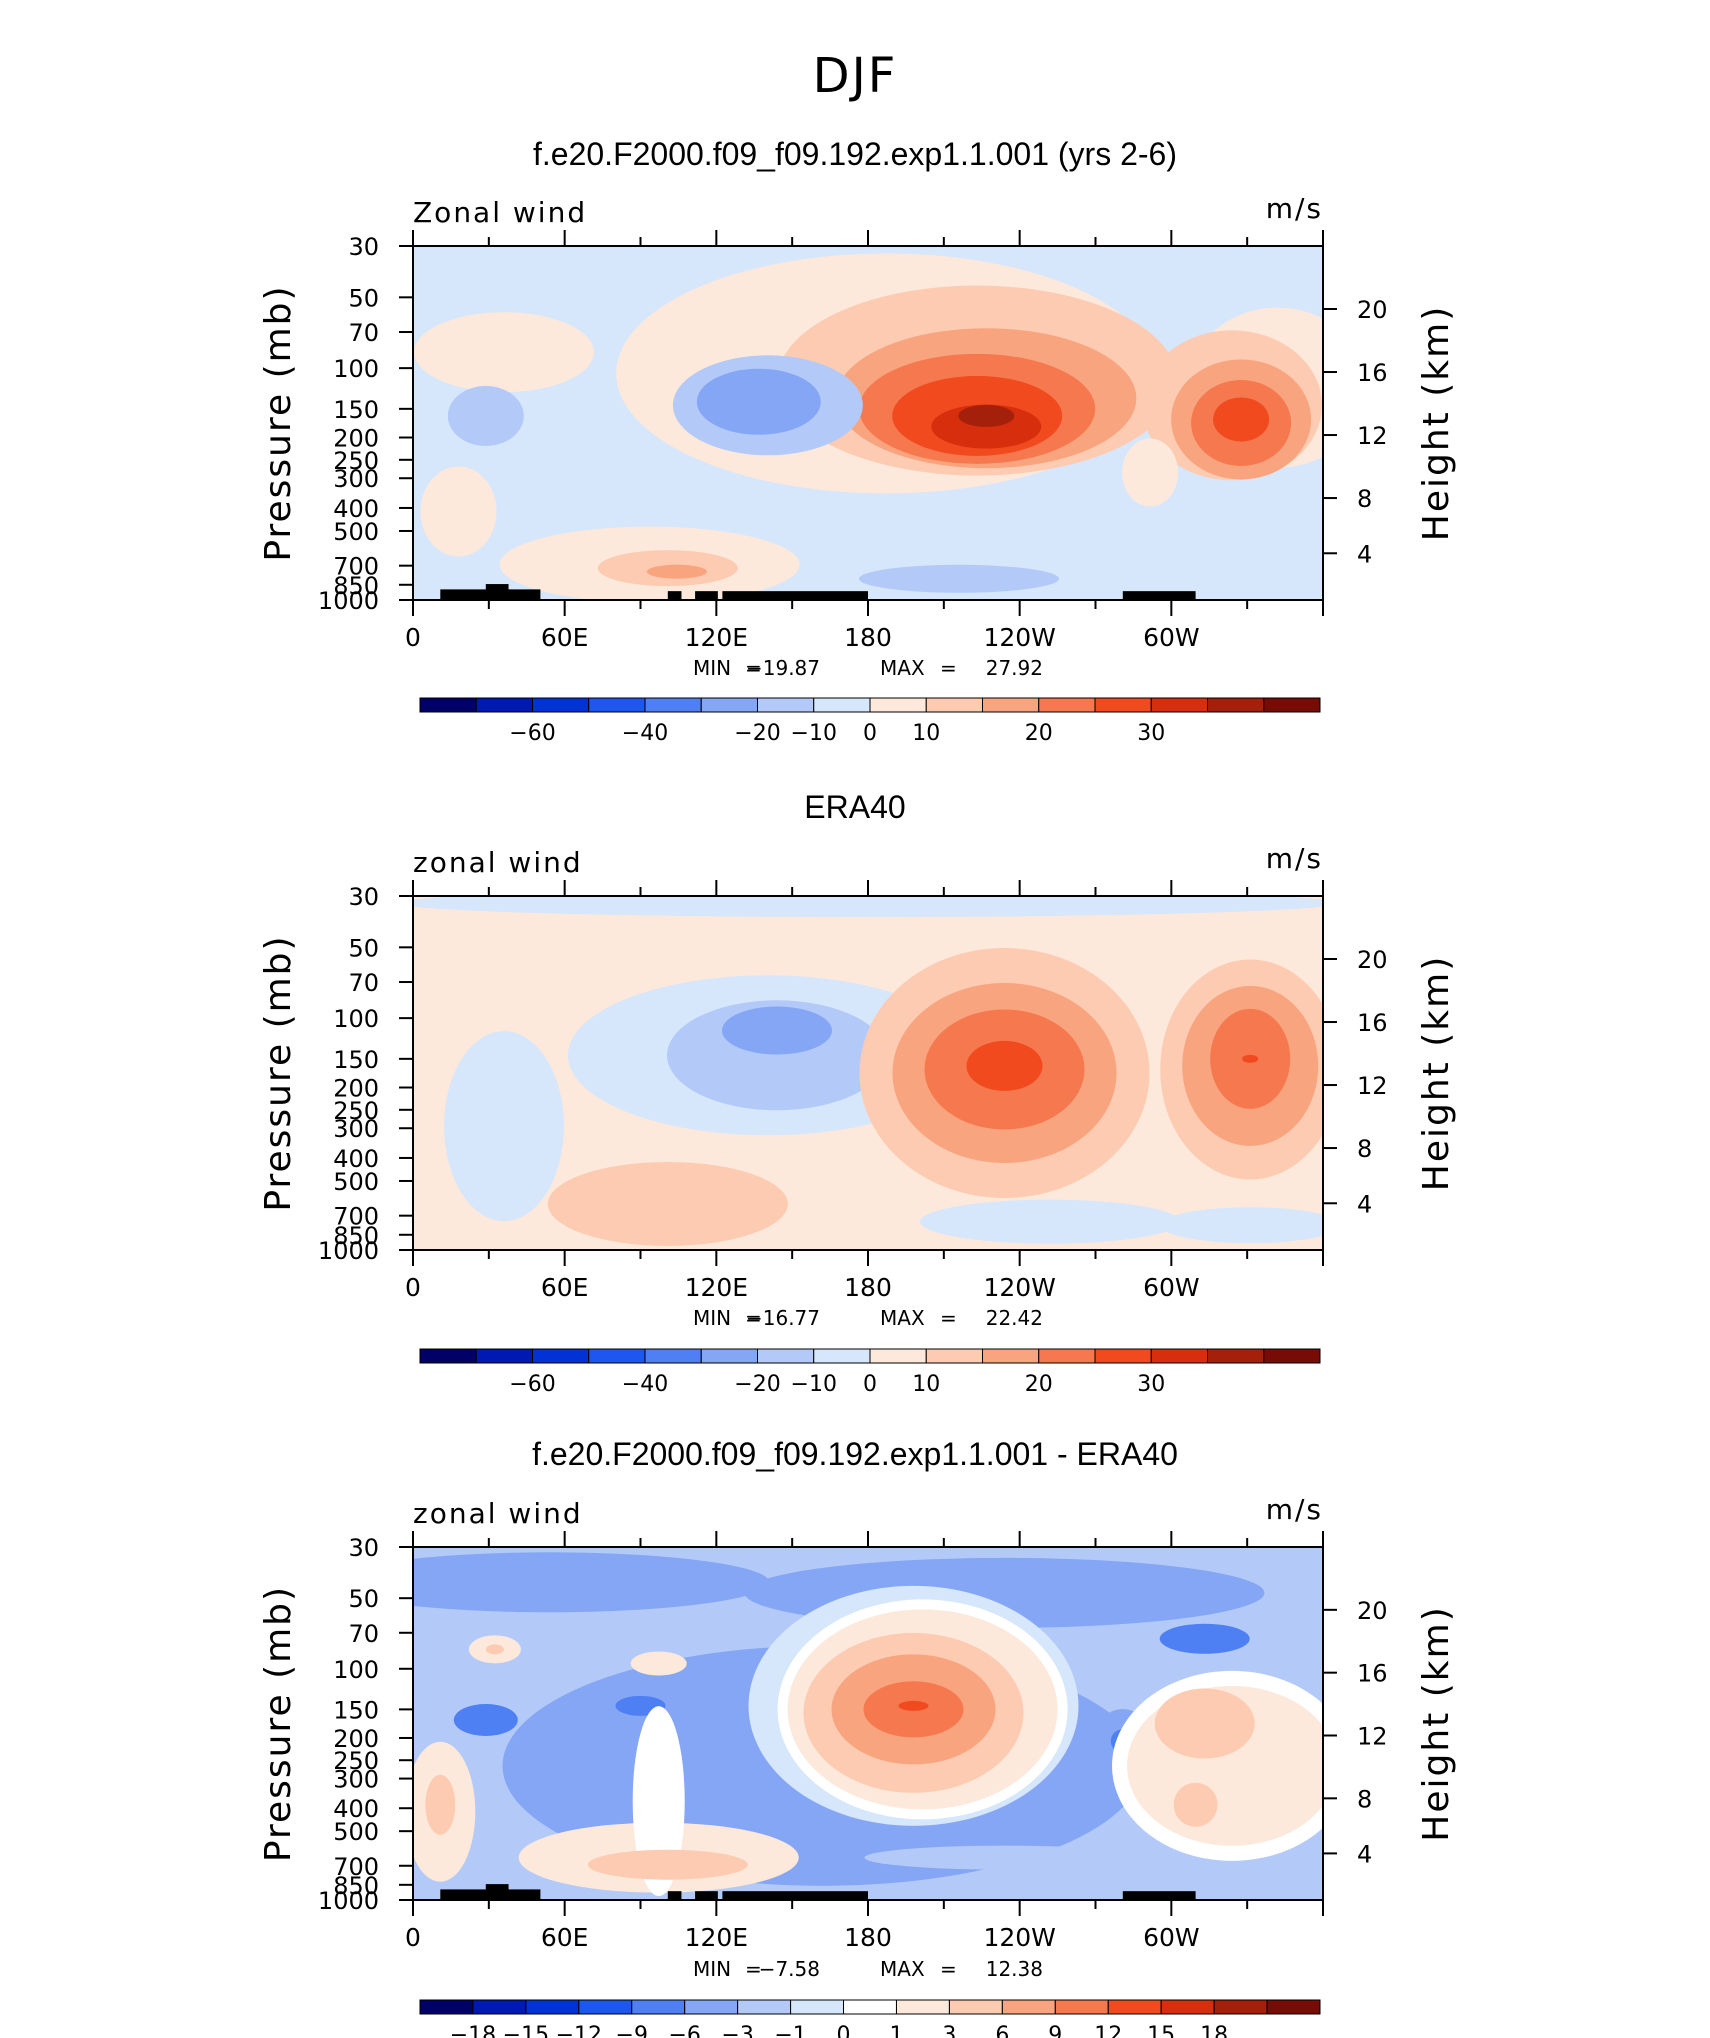 The height and width of the screenshot is (2038, 1710). I want to click on y-tick-label: 100, so click(356, 369).